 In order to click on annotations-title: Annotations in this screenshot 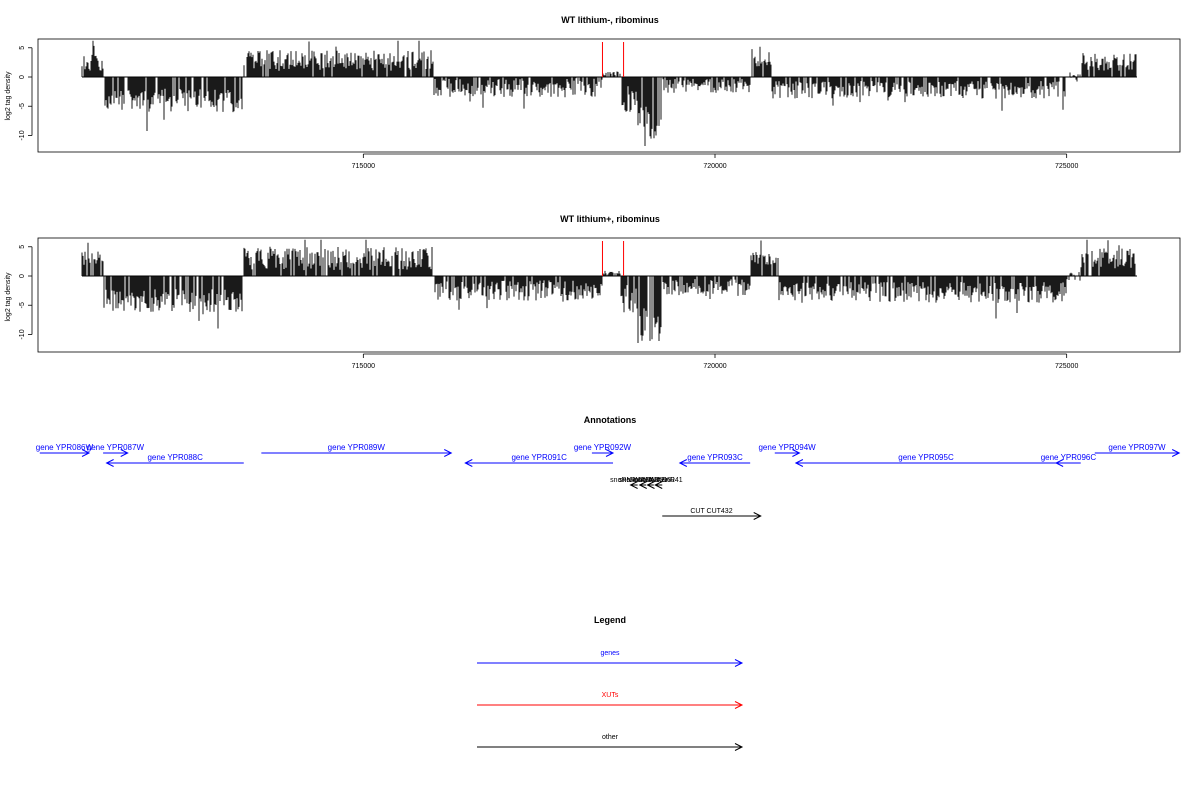, I will do `click(610, 420)`.